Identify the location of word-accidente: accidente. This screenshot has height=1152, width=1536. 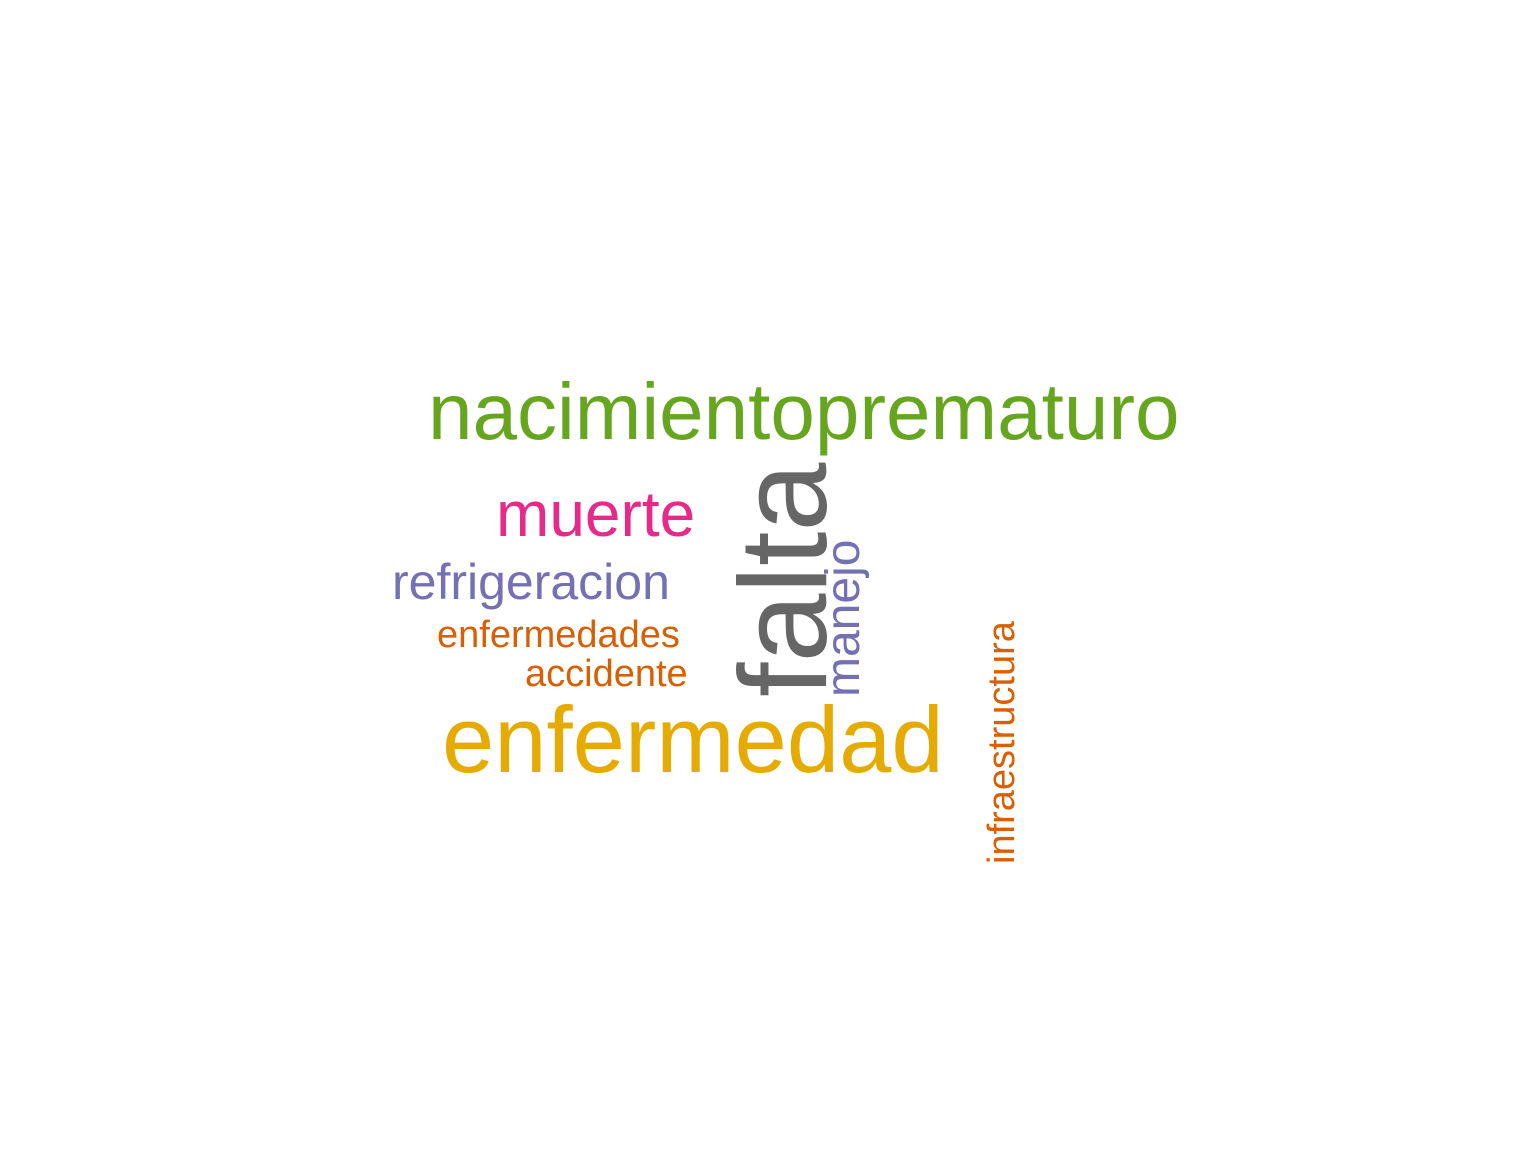
(606, 674).